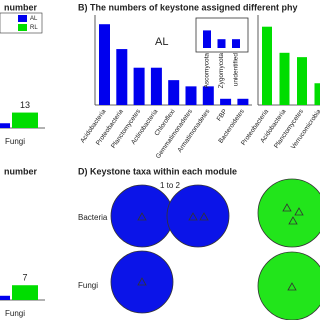  What do you see at coordinates (222, 115) in the screenshot?
I see `x-tick-label: FBP` at bounding box center [222, 115].